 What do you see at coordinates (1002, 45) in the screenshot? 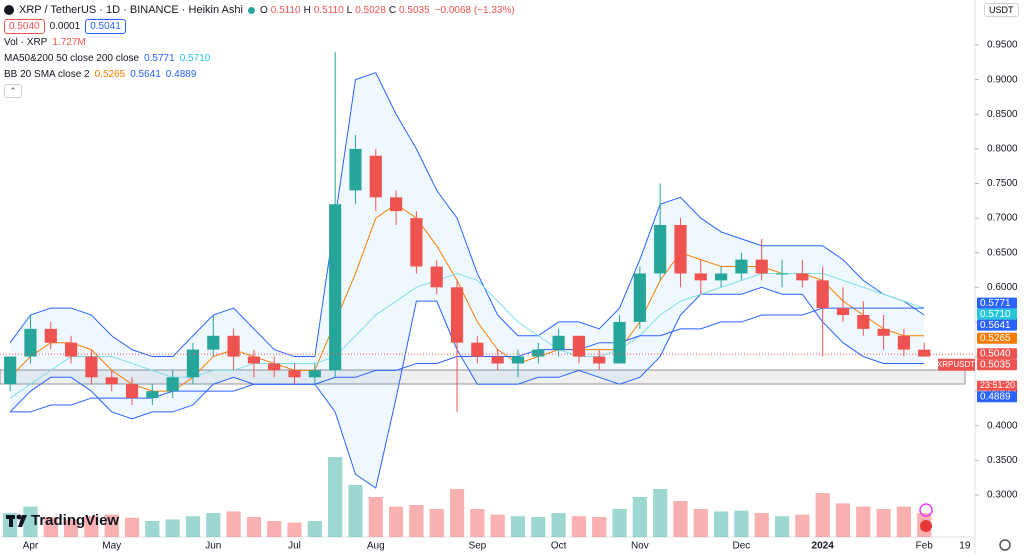
I see `y-tick-label: 0.9500` at bounding box center [1002, 45].